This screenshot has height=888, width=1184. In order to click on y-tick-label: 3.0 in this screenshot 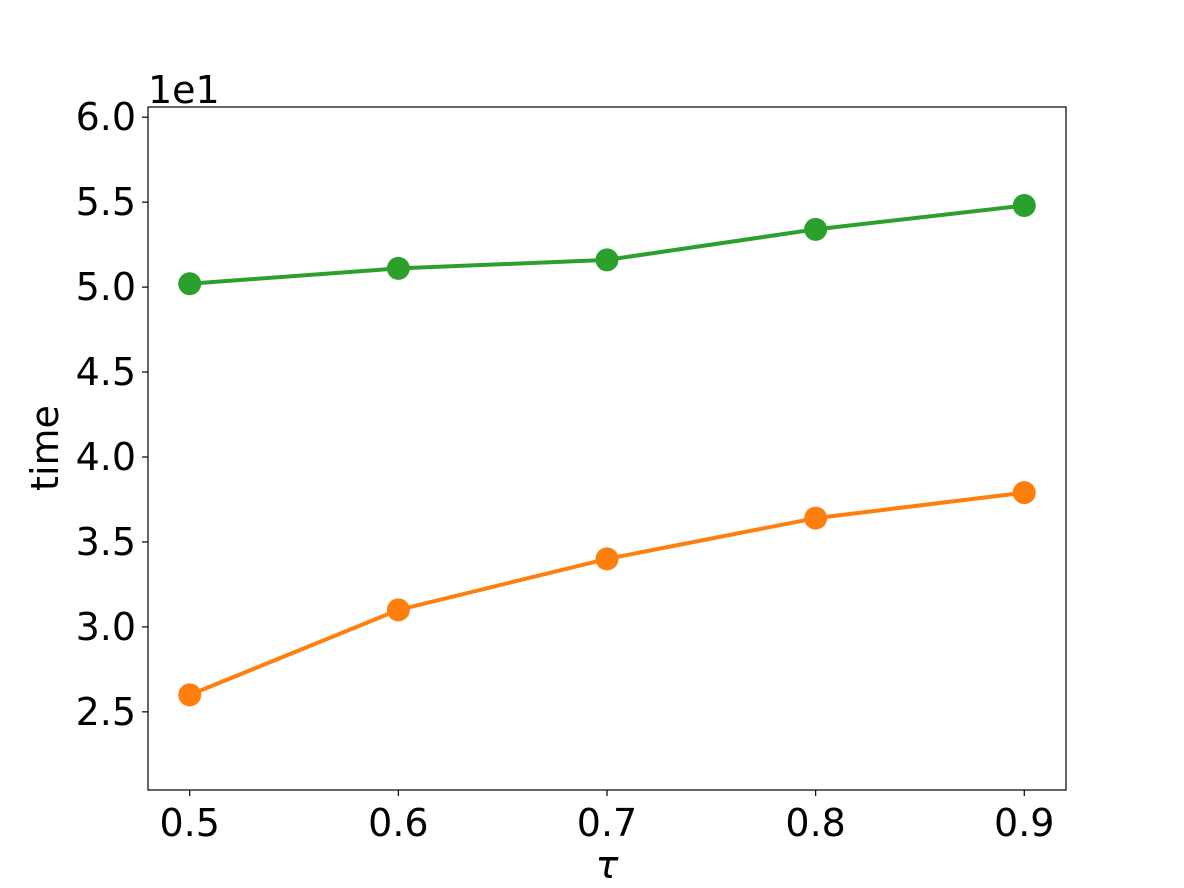, I will do `click(106, 627)`.